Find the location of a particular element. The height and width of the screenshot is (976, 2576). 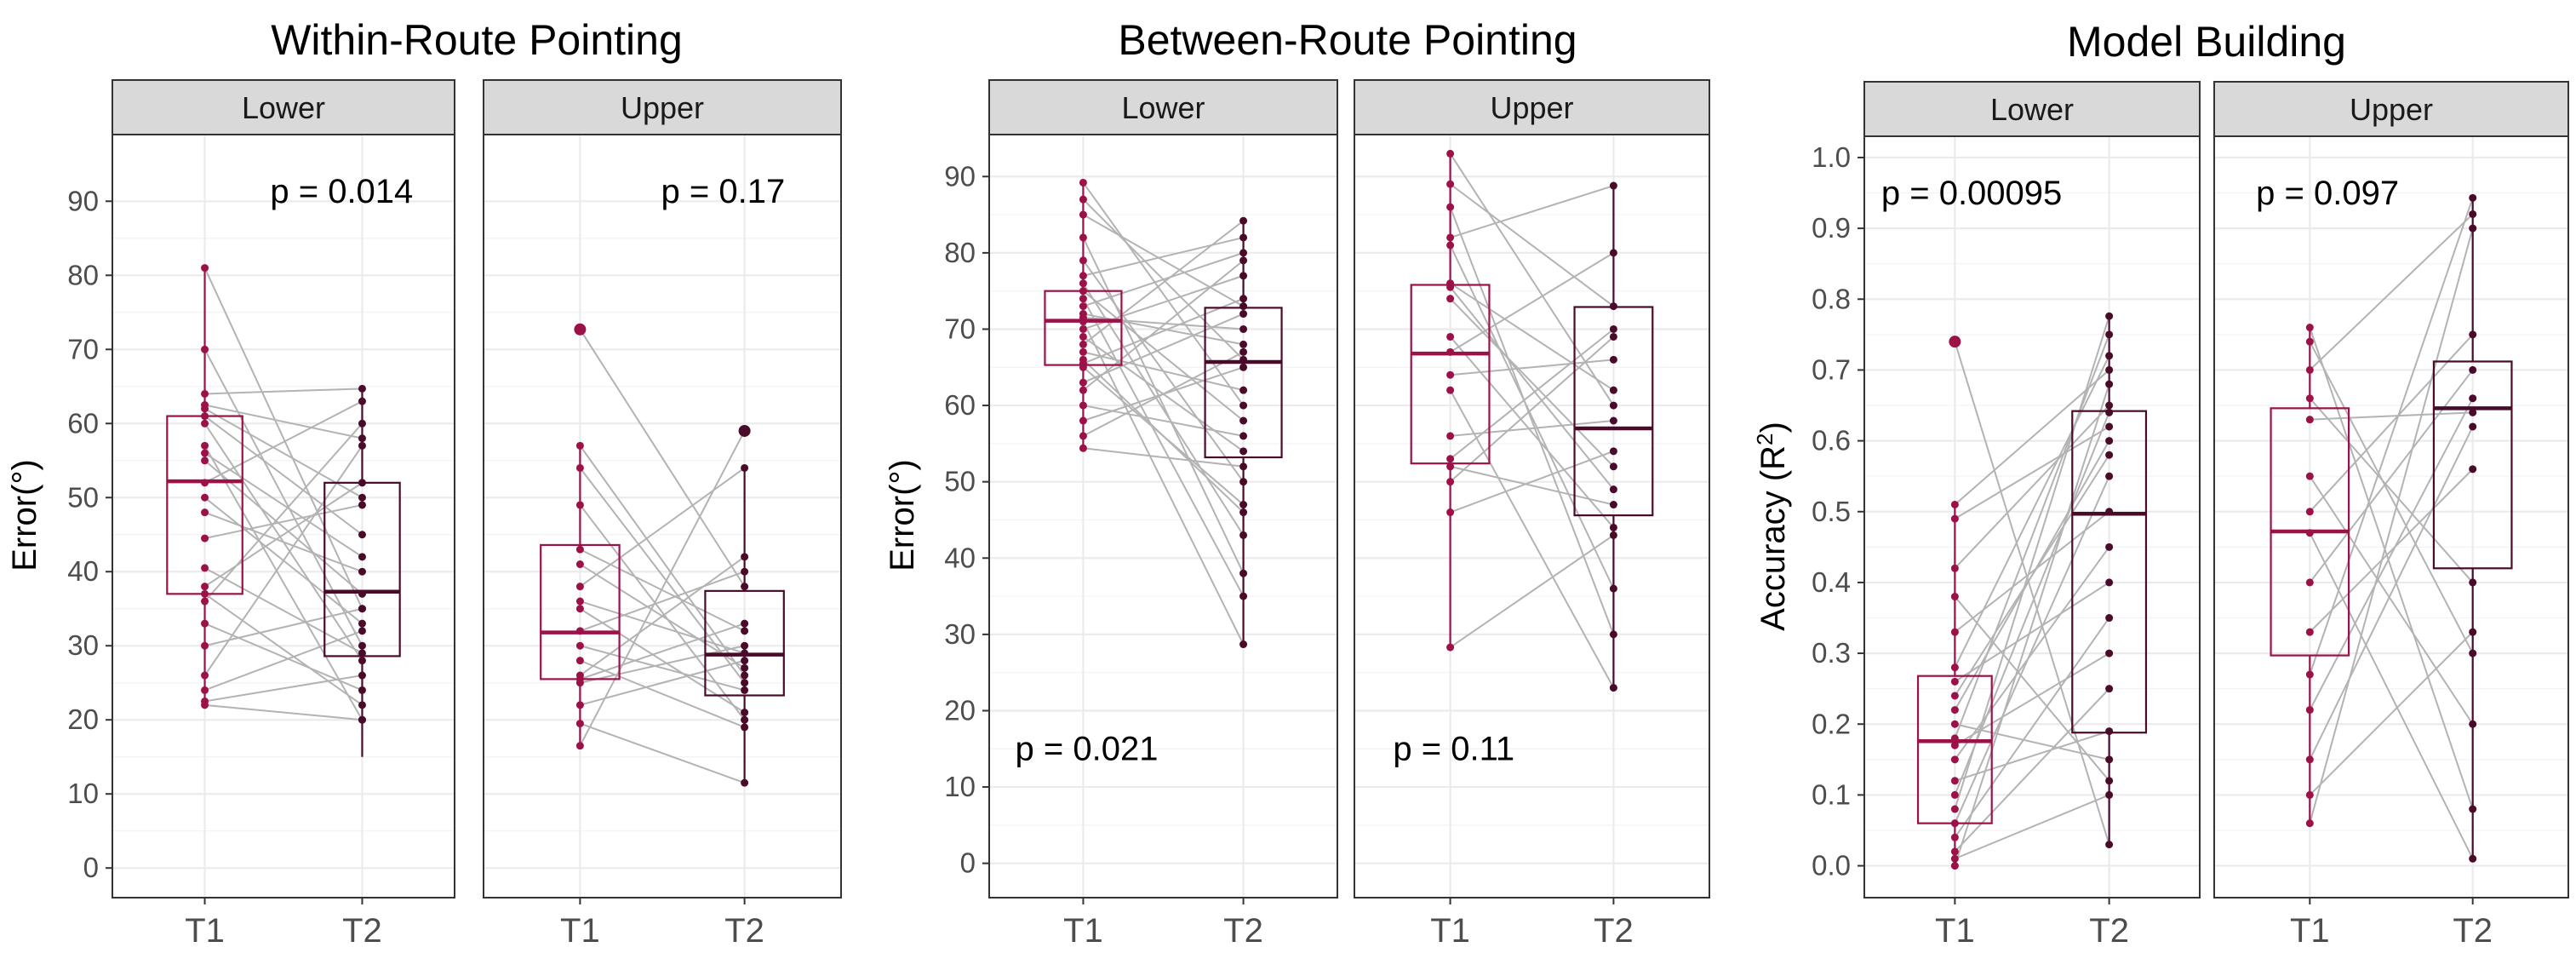

y-tick-label: 0.3 is located at coordinates (1832, 653).